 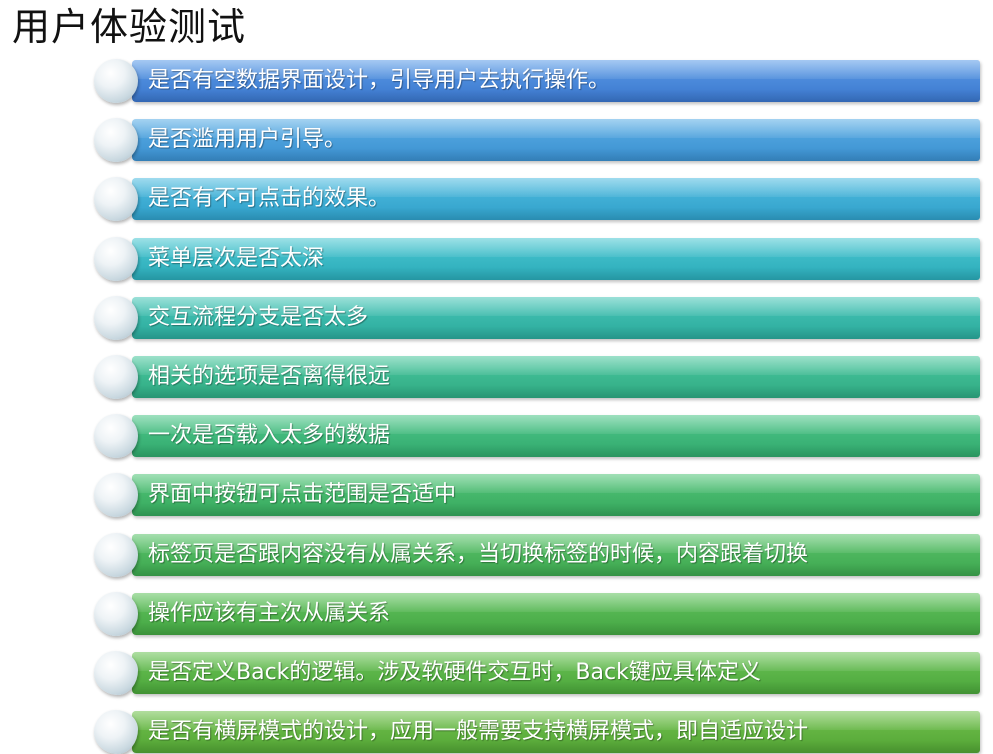 I want to click on list-item: 是否有空数据界面设计，引导用户去执行操作。, so click(x=539, y=82).